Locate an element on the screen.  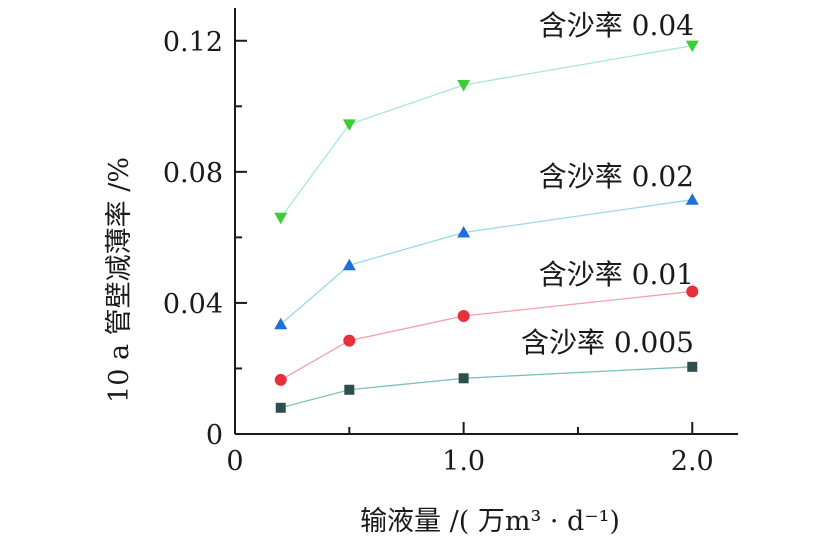
series-labels: 含沙率 0.005 含沙率 0.01 含沙率 0.02 含沙率 0.04 is located at coordinates (607, 184).